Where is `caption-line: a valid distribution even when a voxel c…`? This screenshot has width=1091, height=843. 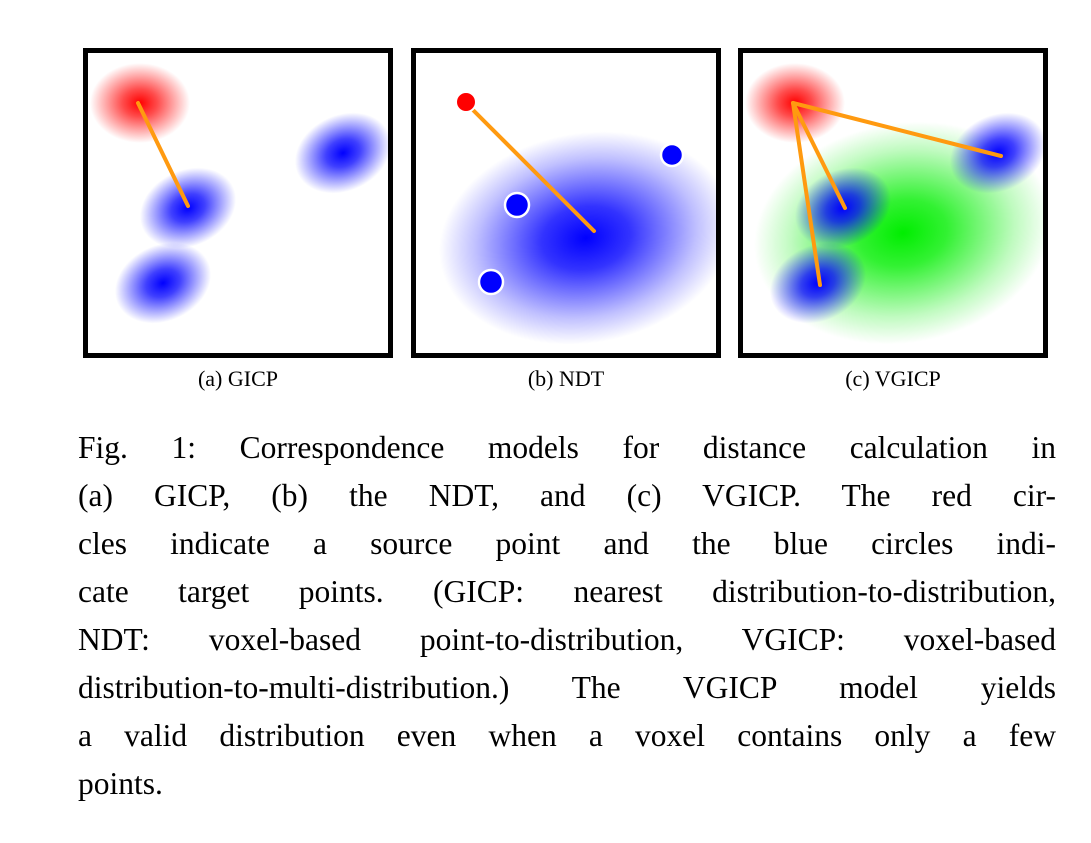 caption-line: a valid distribution even when a voxel c… is located at coordinates (567, 735).